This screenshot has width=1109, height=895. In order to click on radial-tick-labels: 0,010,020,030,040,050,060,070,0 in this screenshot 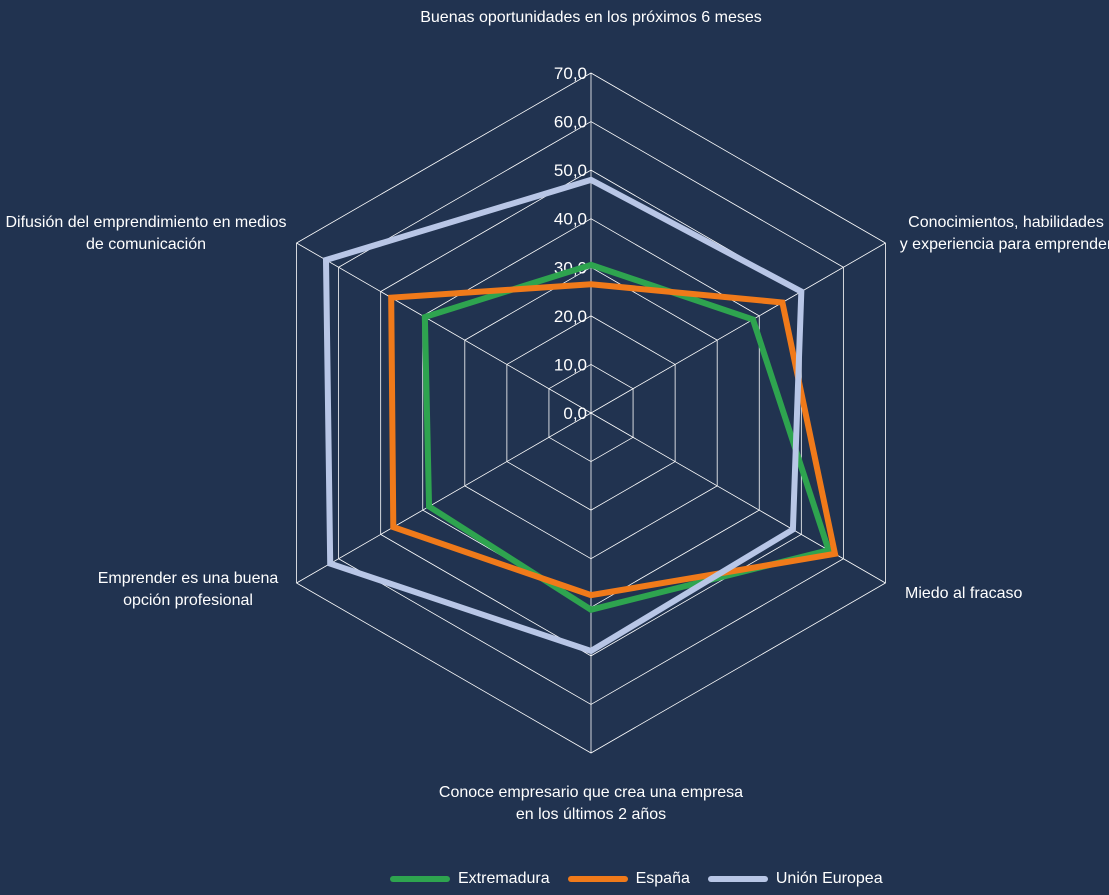, I will do `click(570, 243)`.